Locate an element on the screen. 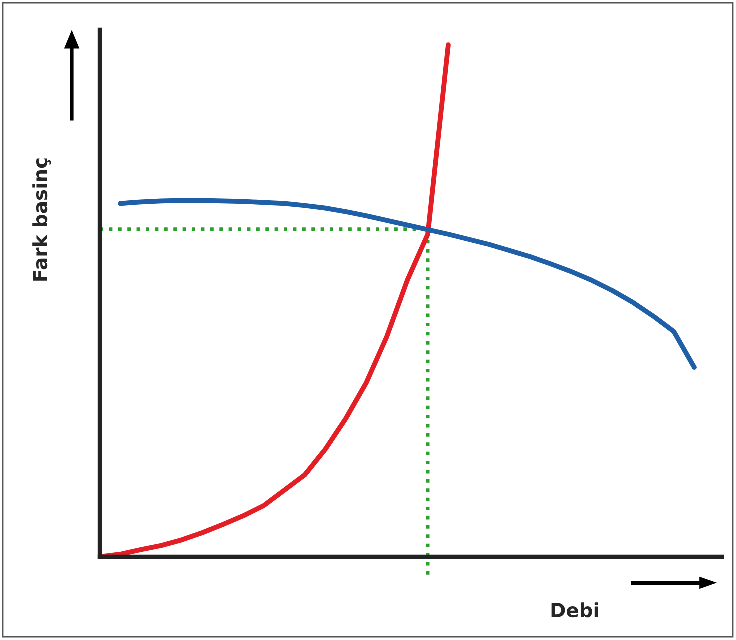  y-axis-title: Fark basinç is located at coordinates (42, 219).